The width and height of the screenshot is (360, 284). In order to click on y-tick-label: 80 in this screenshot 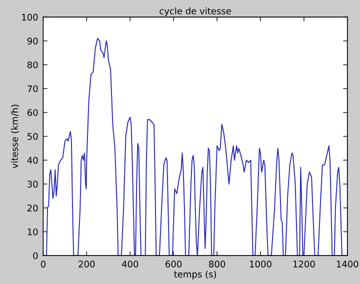, I will do `click(32, 64)`.